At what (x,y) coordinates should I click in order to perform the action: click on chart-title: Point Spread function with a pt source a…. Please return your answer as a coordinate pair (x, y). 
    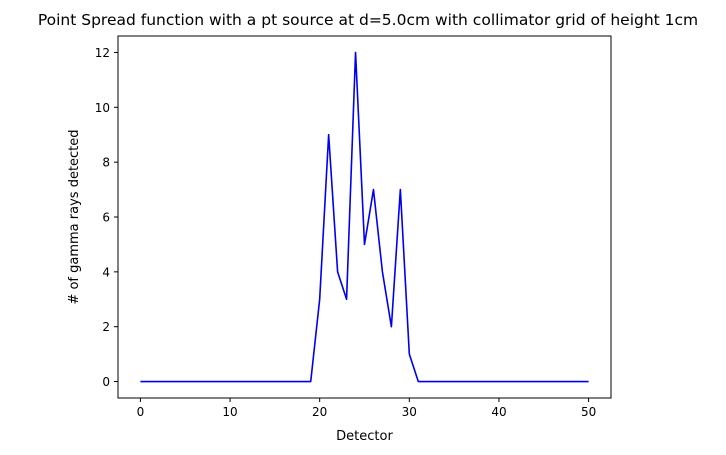
    Looking at the image, I should click on (368, 20).